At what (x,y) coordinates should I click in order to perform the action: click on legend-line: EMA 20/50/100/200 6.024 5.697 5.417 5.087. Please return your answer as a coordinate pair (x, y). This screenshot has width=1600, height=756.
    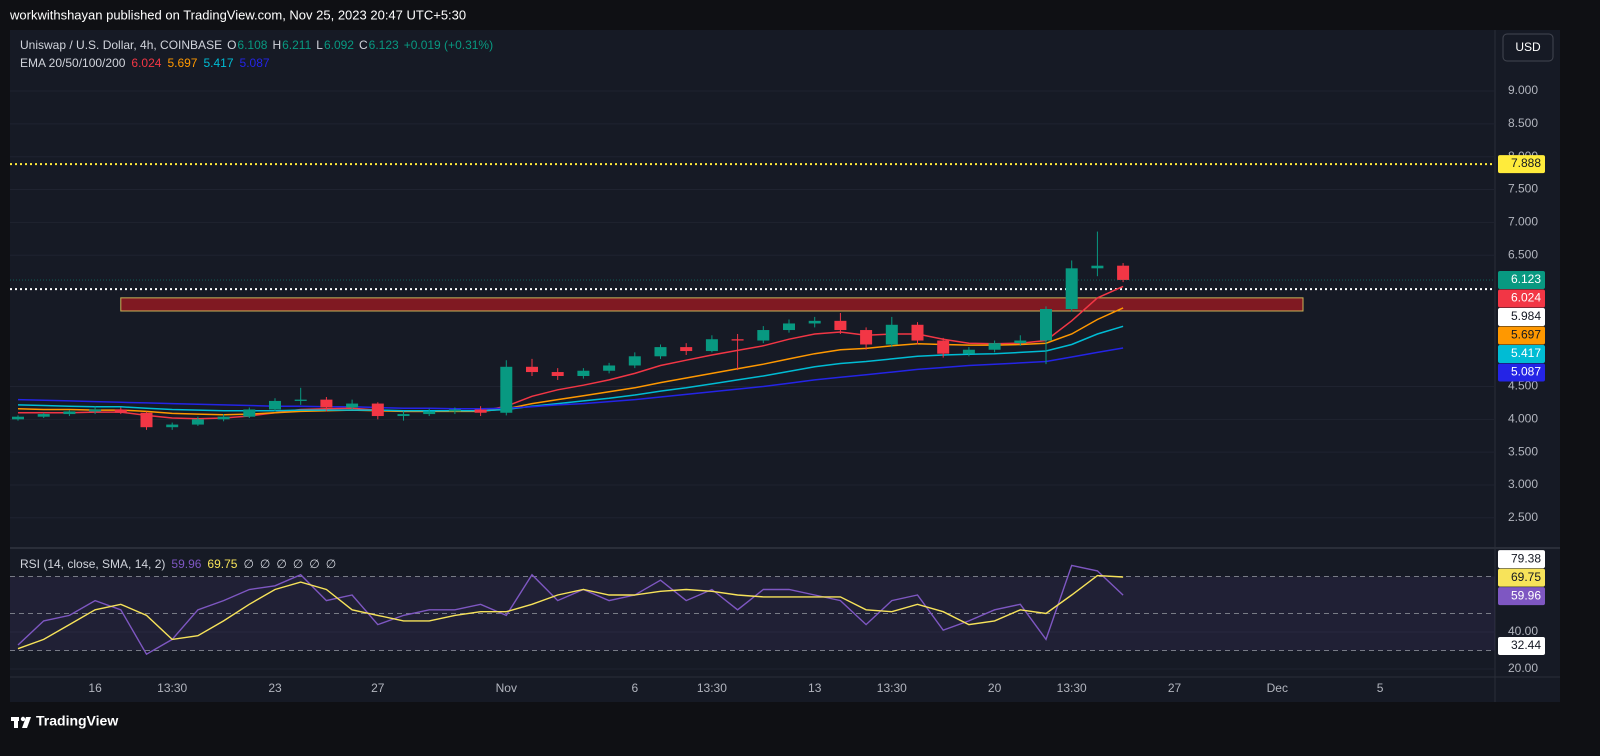
    Looking at the image, I should click on (145, 63).